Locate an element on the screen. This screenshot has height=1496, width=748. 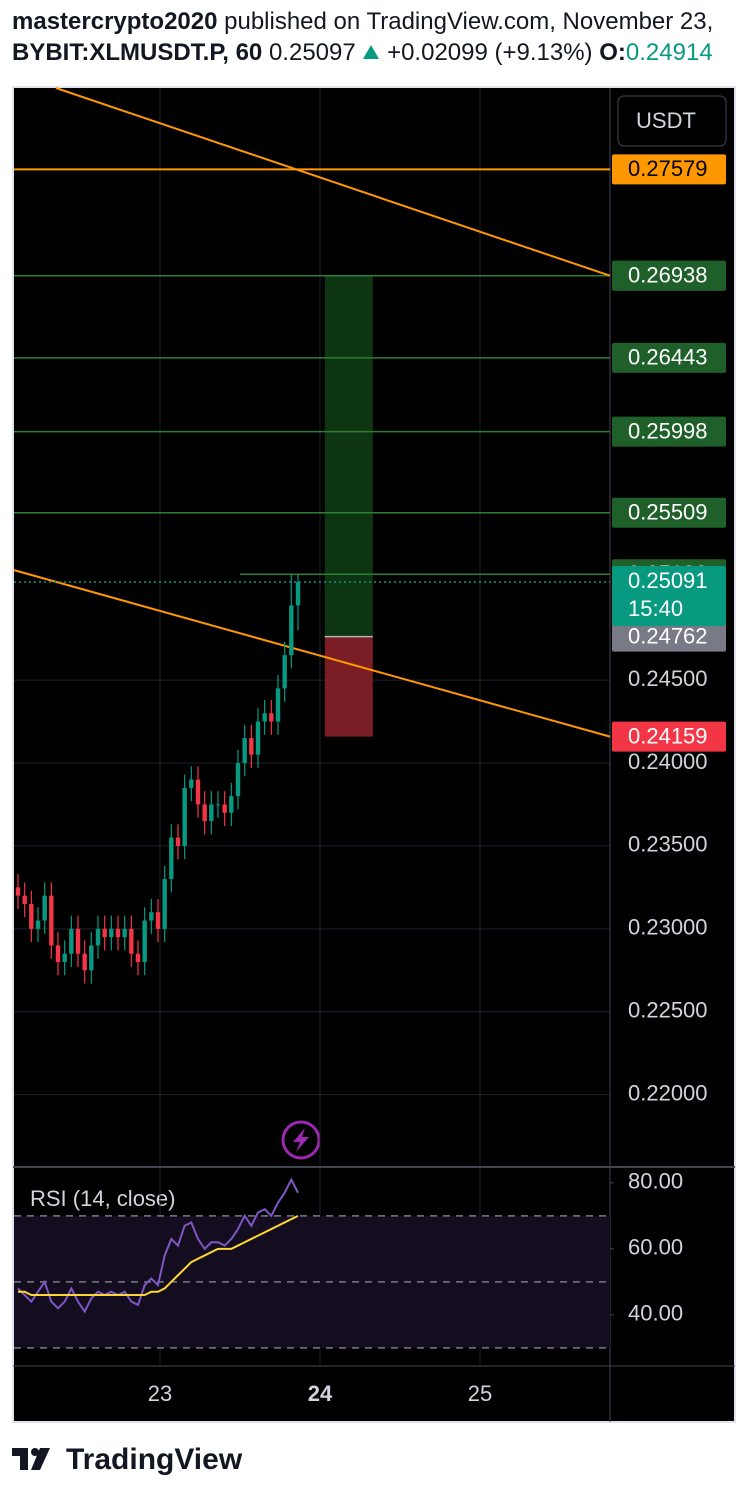
y-tick-label: 0.22000 is located at coordinates (668, 1092).